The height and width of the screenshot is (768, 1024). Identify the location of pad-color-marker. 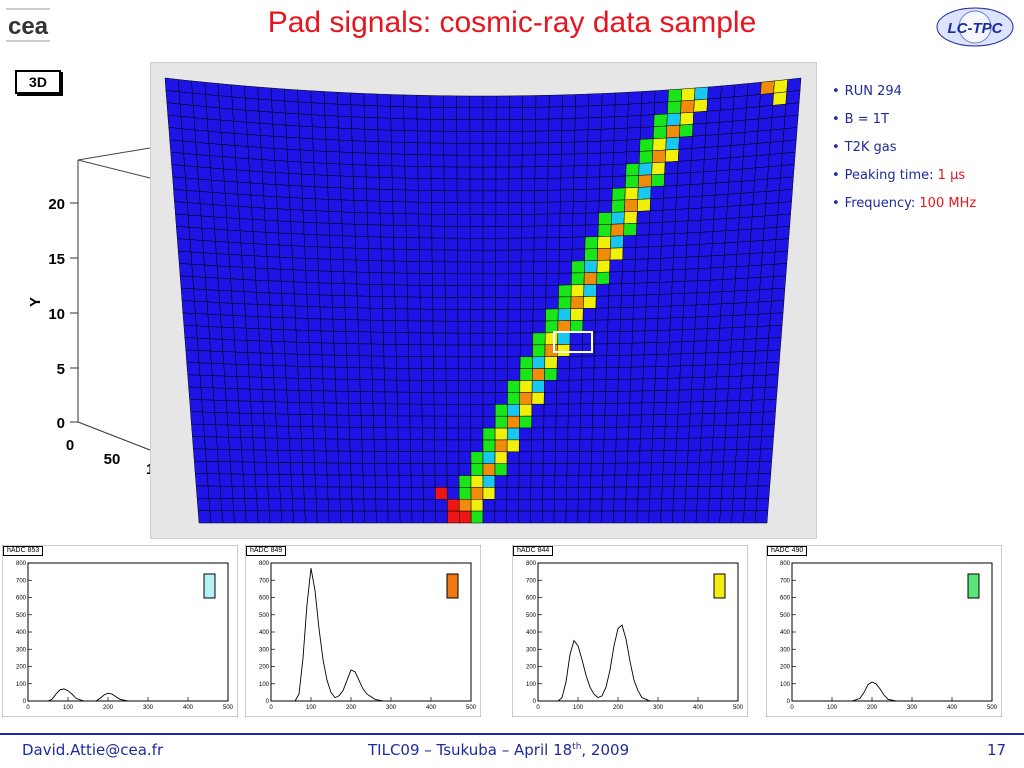
(209, 586).